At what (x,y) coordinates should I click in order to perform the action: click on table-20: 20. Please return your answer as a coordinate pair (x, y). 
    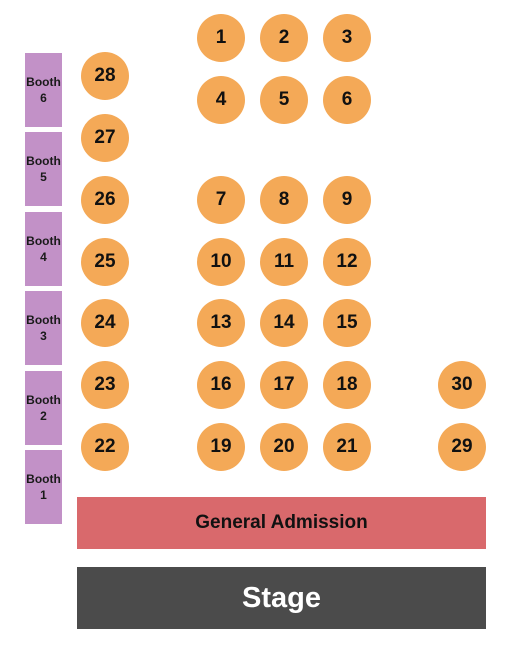
    Looking at the image, I should click on (284, 447).